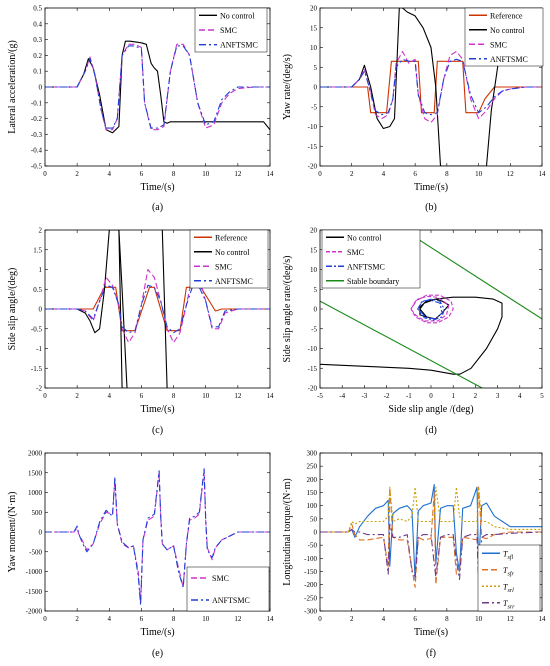 This screenshot has width=550, height=666. What do you see at coordinates (287, 531) in the screenshot?
I see `y-axis-label: Longitudinal torque/(N·m)` at bounding box center [287, 531].